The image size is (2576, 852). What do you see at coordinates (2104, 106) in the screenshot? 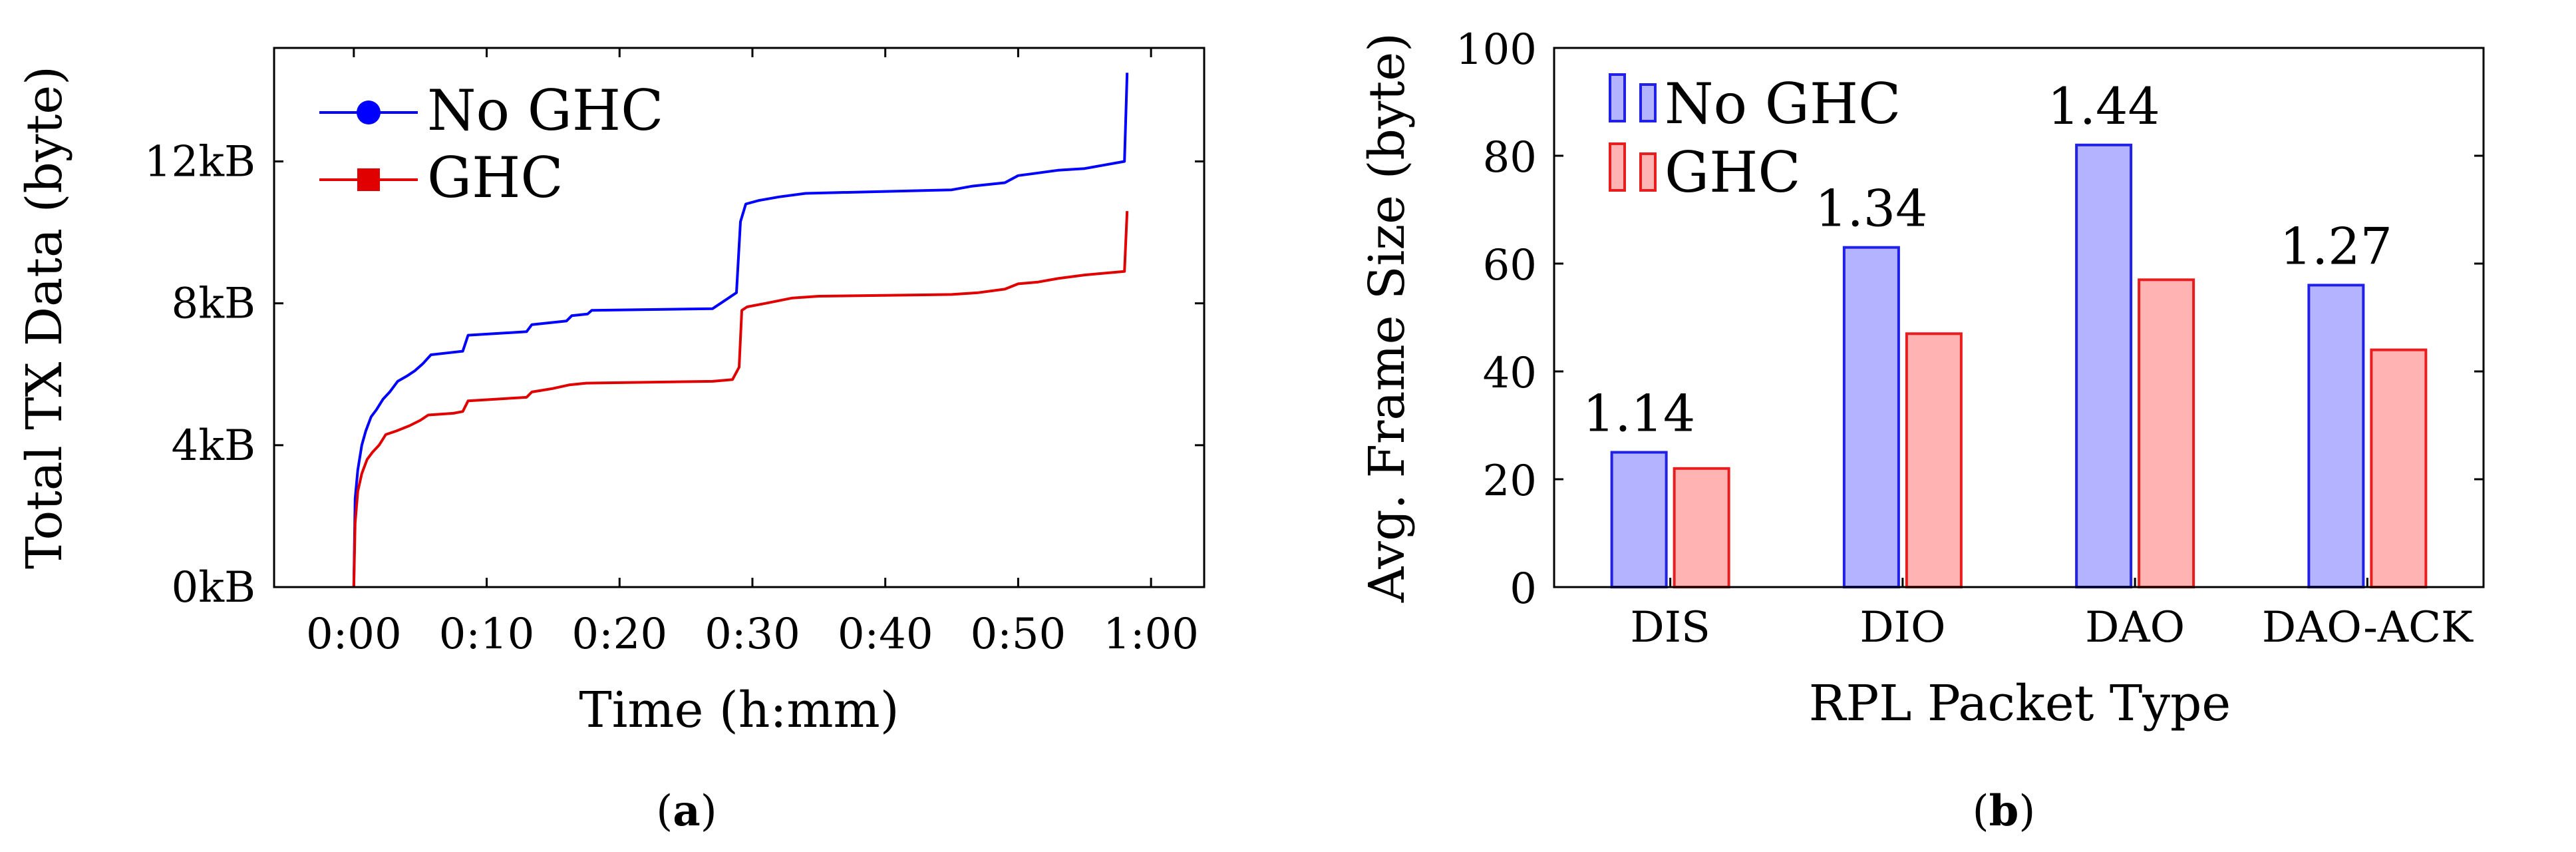
I see `ratio-label: 1.44` at bounding box center [2104, 106].